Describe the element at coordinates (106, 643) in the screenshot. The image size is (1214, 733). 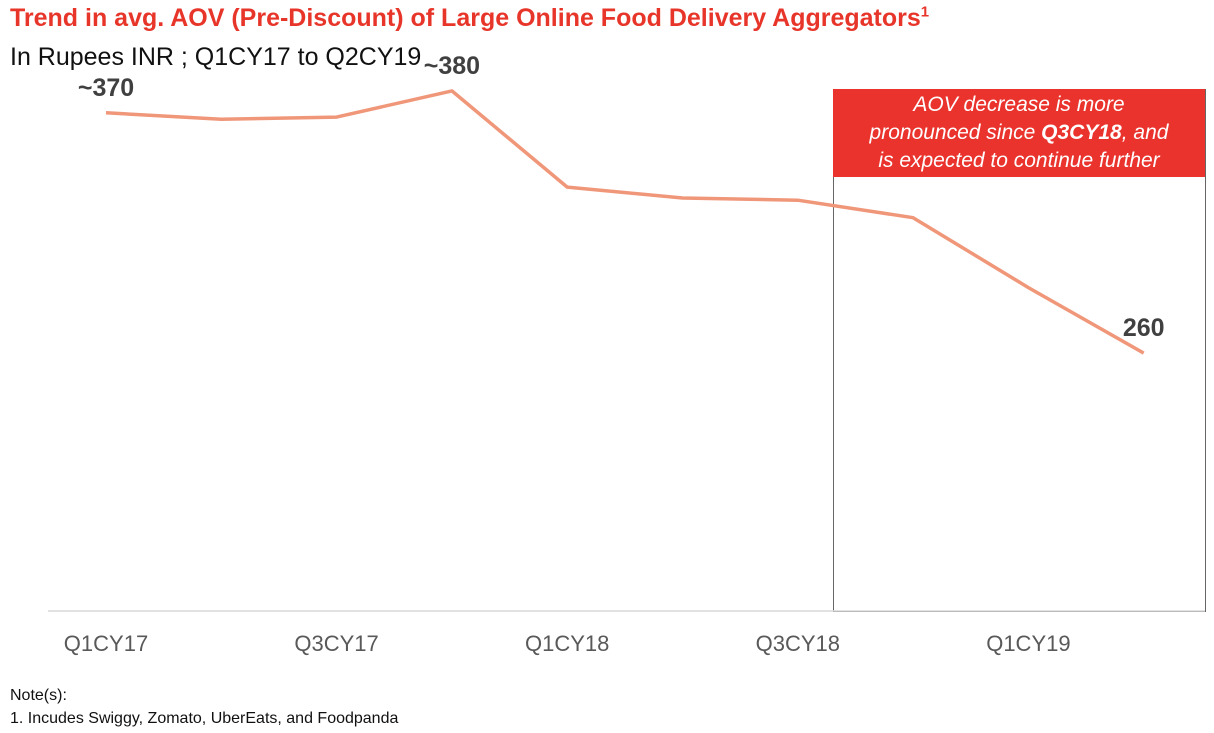
I see `x-tick-label: Q1CY17` at that location.